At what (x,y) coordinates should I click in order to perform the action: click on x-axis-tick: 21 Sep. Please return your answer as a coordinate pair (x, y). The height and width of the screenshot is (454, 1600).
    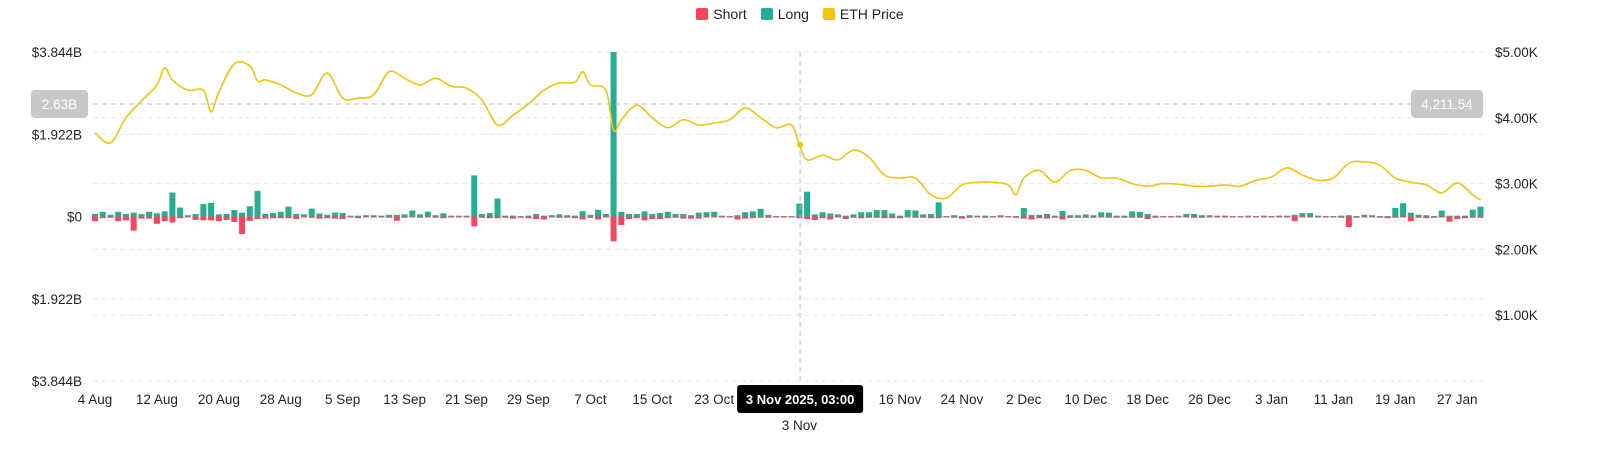
    Looking at the image, I should click on (466, 399).